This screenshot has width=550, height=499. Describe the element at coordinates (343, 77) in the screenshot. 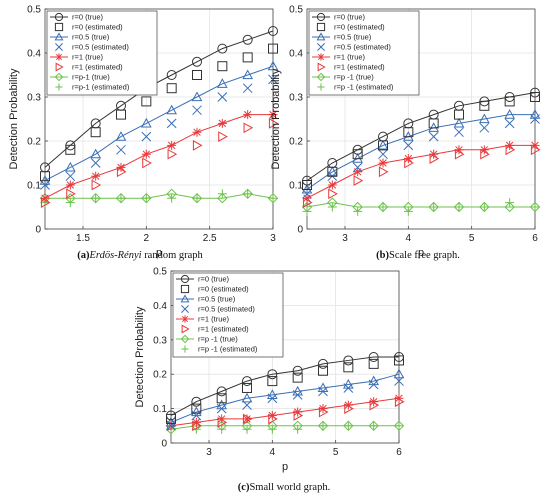

I see `legend-entry: r=p -1 (true)` at that location.